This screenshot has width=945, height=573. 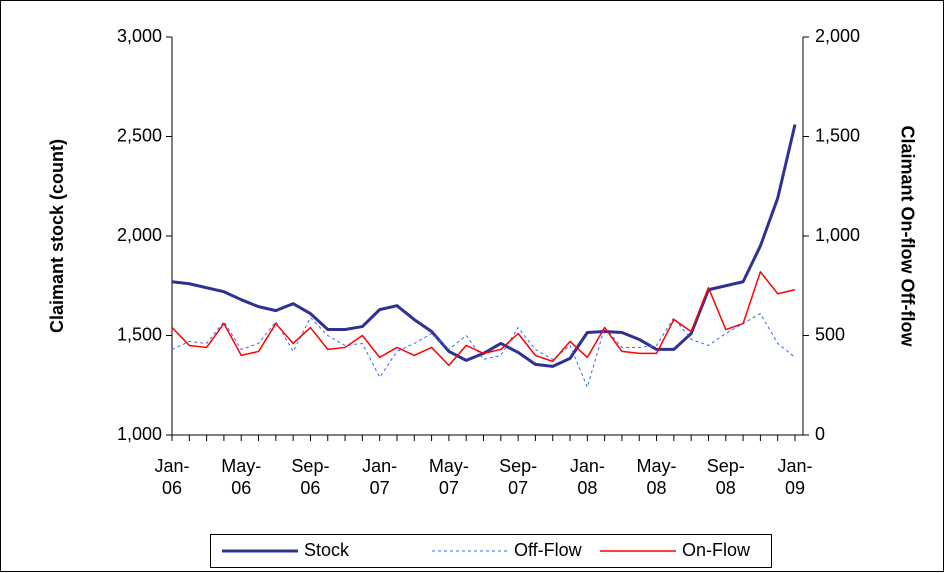 What do you see at coordinates (725, 477) in the screenshot?
I see `x-tick-label: Sep- 08` at bounding box center [725, 477].